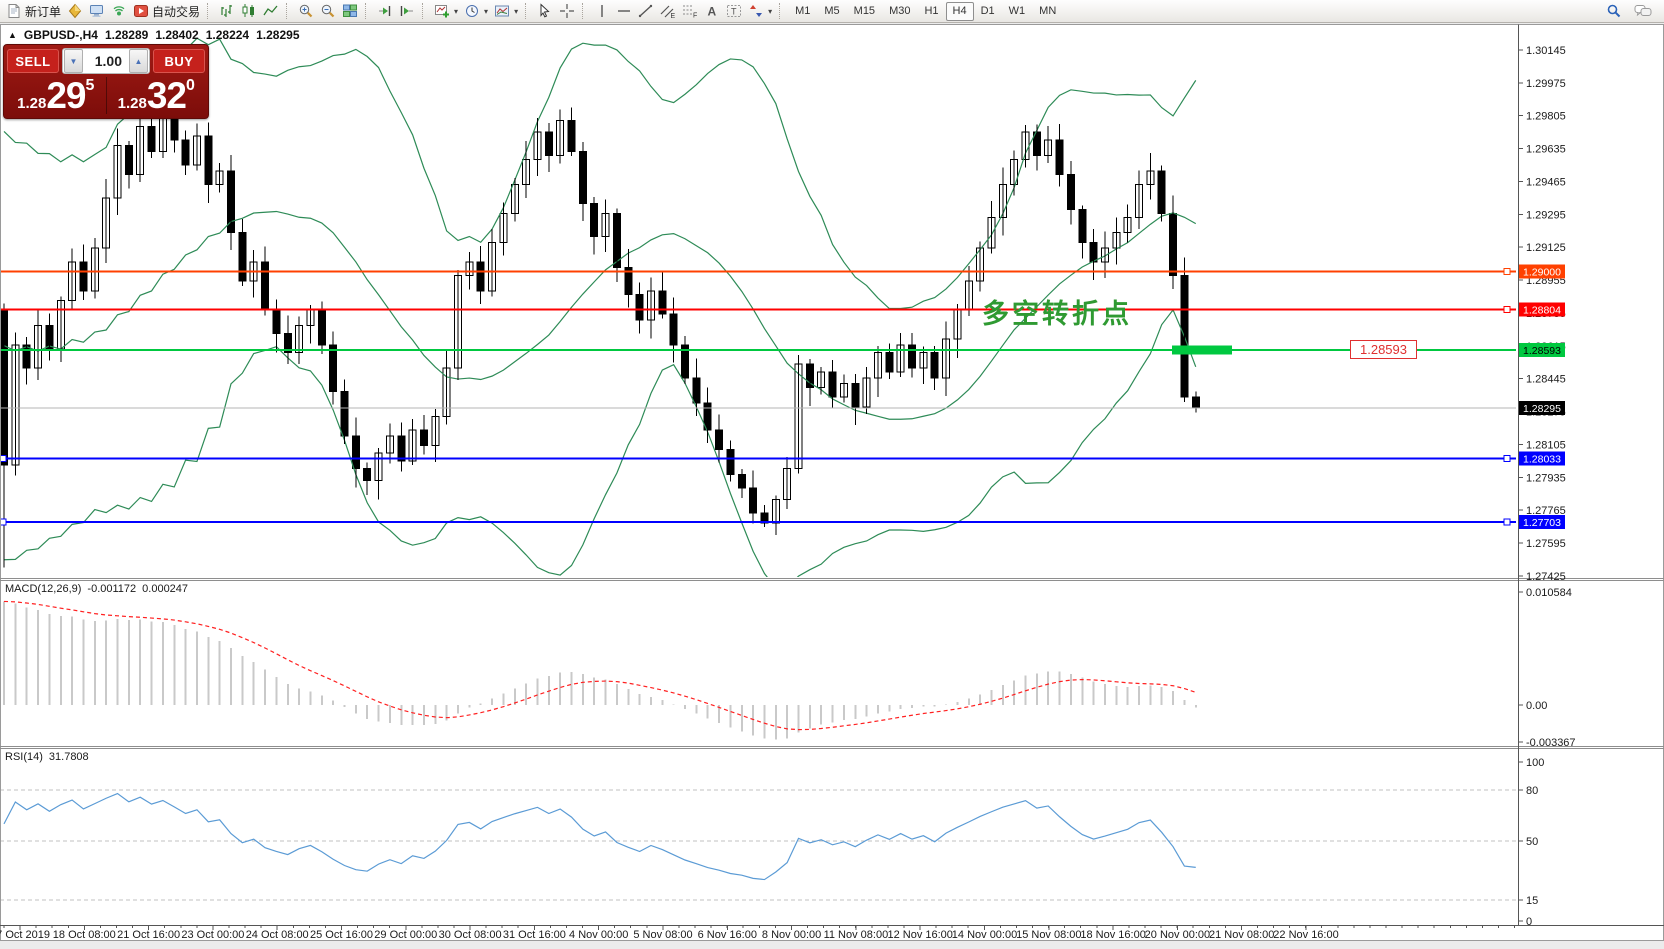  Describe the element at coordinates (1546, 511) in the screenshot. I see `svg-text: 1.27765` at that location.